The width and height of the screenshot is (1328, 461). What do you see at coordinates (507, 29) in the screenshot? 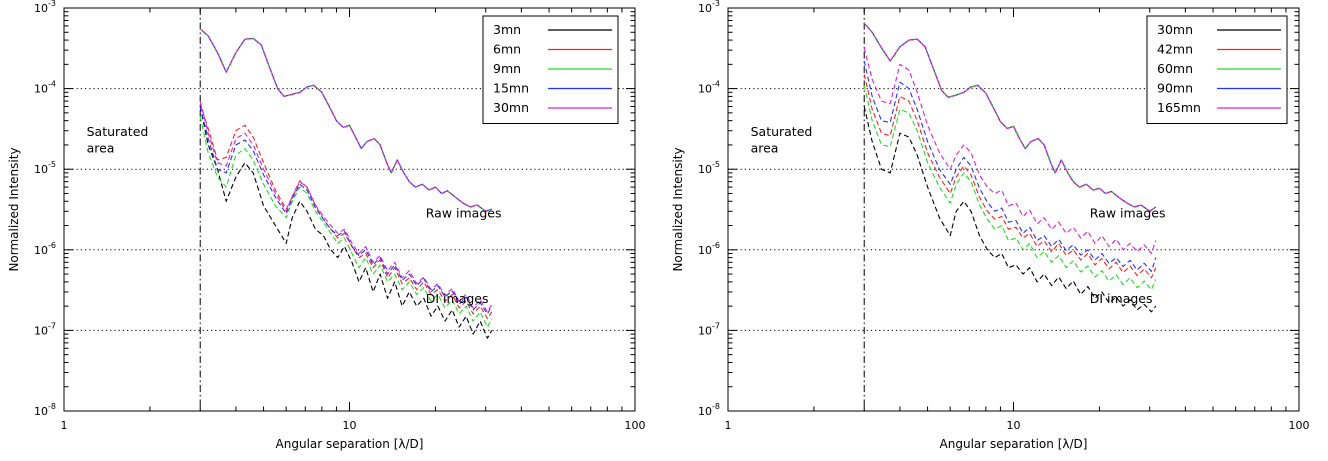
I see `legend-label: 3mn` at bounding box center [507, 29].